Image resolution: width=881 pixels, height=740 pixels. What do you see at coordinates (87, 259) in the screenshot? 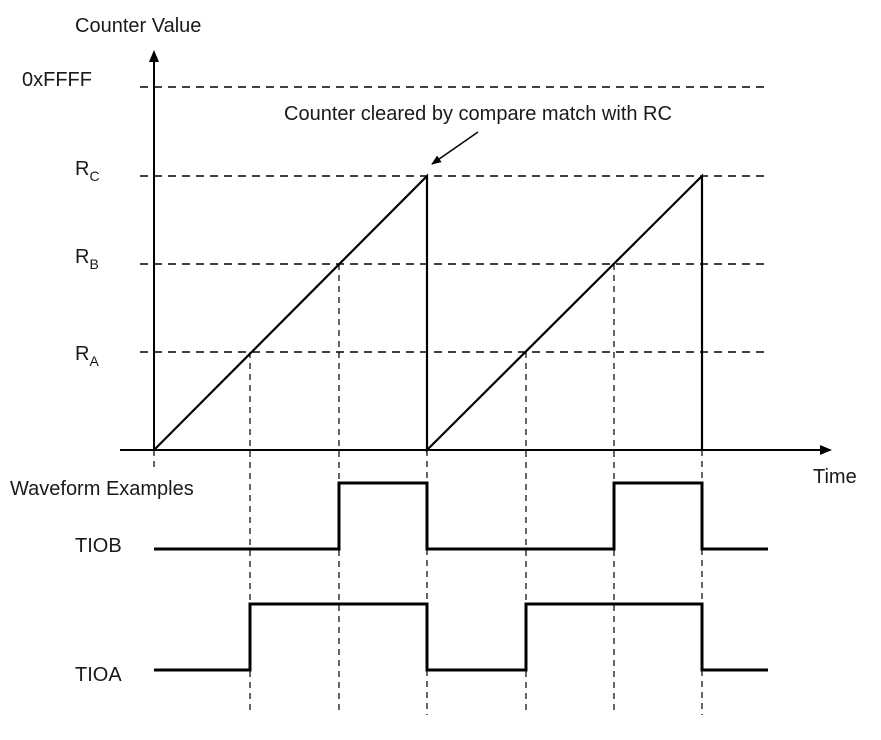
I see `rb-label: RB` at bounding box center [87, 259].